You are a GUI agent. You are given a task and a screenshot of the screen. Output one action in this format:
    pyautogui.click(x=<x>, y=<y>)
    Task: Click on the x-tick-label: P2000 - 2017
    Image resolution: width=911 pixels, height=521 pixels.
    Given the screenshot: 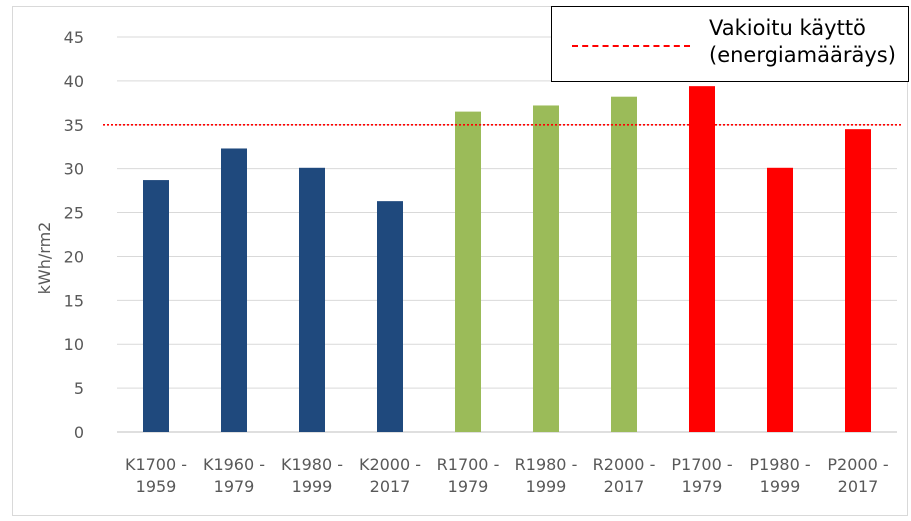 What is the action you would take?
    pyautogui.click(x=857, y=475)
    